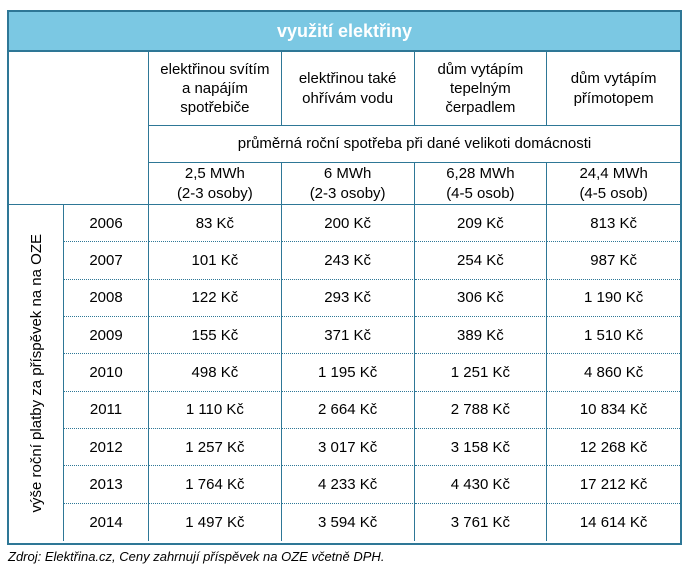 Image resolution: width=688 pixels, height=571 pixels. What do you see at coordinates (348, 410) in the screenshot?
I see `value-cell: 2 664 Kč` at bounding box center [348, 410].